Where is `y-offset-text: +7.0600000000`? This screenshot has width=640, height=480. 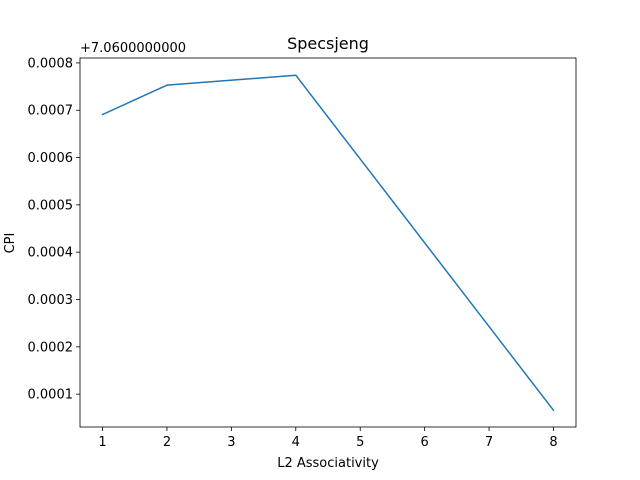 y-offset-text: +7.0600000000 is located at coordinates (133, 48).